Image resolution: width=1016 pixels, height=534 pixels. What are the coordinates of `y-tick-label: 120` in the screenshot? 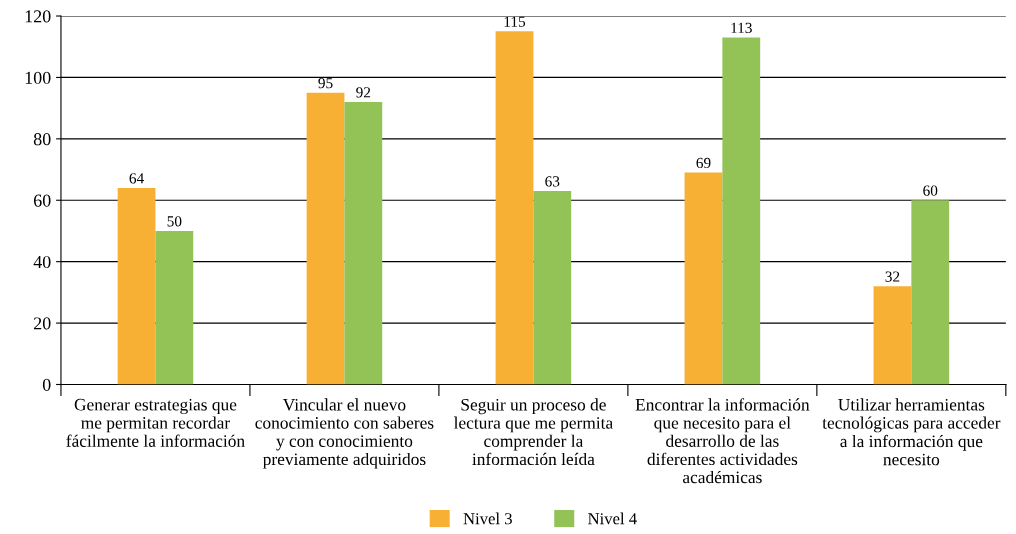 It's located at (38, 16).